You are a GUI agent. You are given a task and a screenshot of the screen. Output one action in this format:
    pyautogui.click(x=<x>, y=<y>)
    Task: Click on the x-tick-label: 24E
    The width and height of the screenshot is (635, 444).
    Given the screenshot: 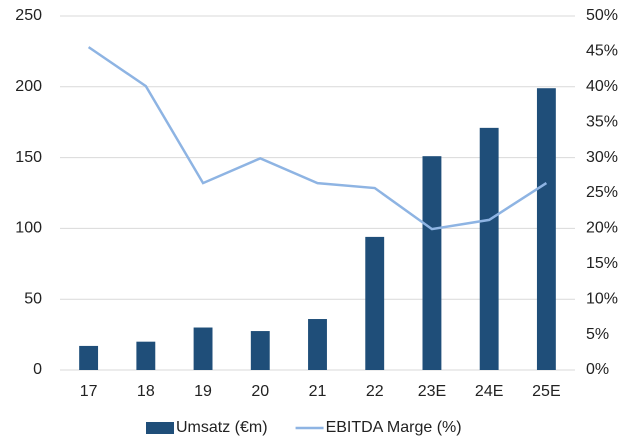 What is the action you would take?
    pyautogui.click(x=489, y=391)
    